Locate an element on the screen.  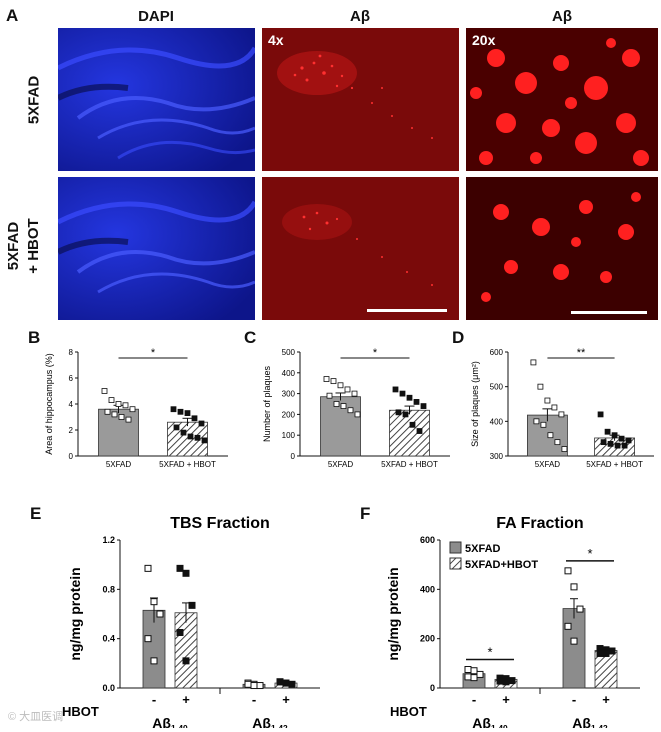
y-tick-label-e-3: 1.2 is located at coordinates (108, 540).